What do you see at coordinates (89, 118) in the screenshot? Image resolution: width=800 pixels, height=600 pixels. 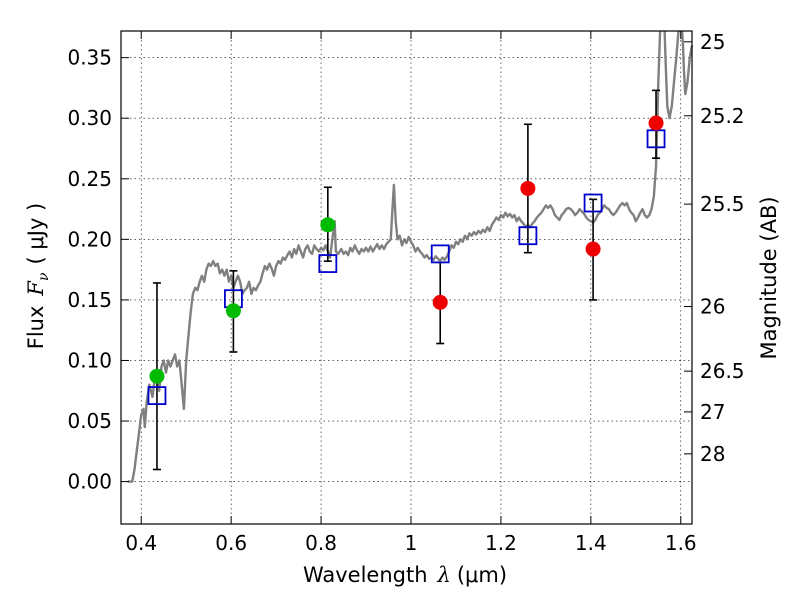 I see `y-tick-label: 0.30` at bounding box center [89, 118].